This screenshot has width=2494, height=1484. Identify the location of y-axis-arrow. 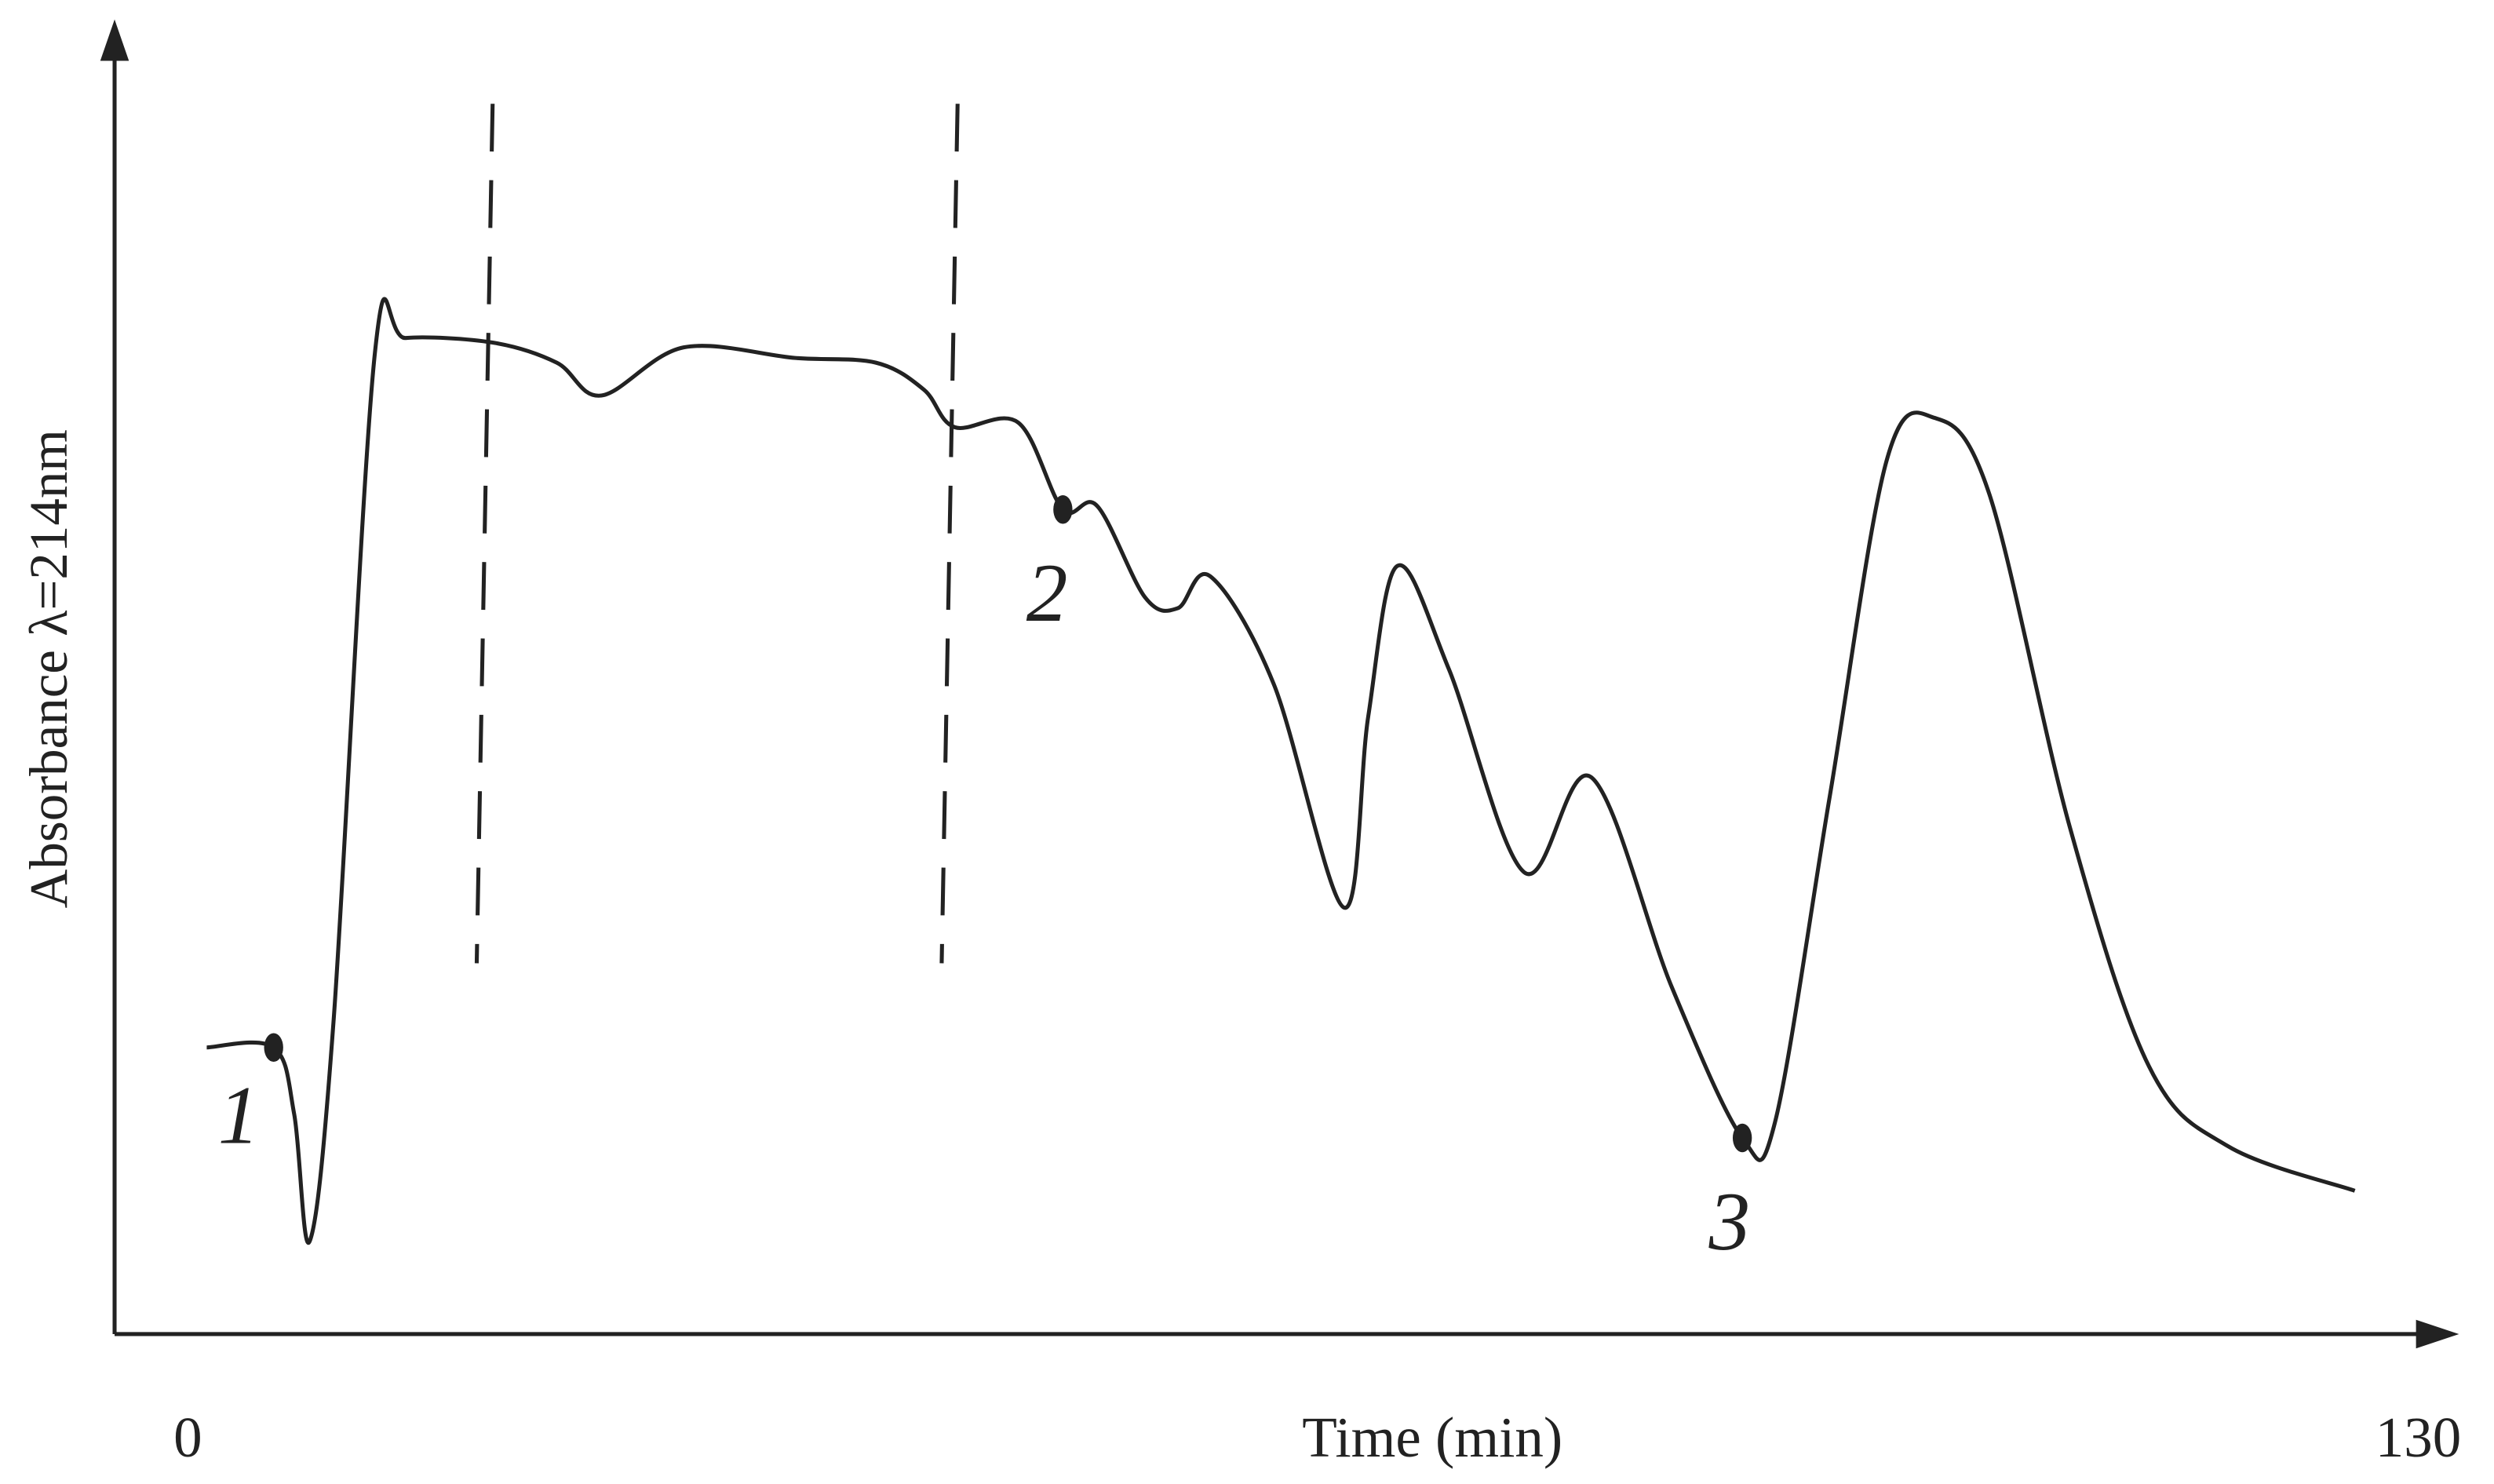
(114, 40).